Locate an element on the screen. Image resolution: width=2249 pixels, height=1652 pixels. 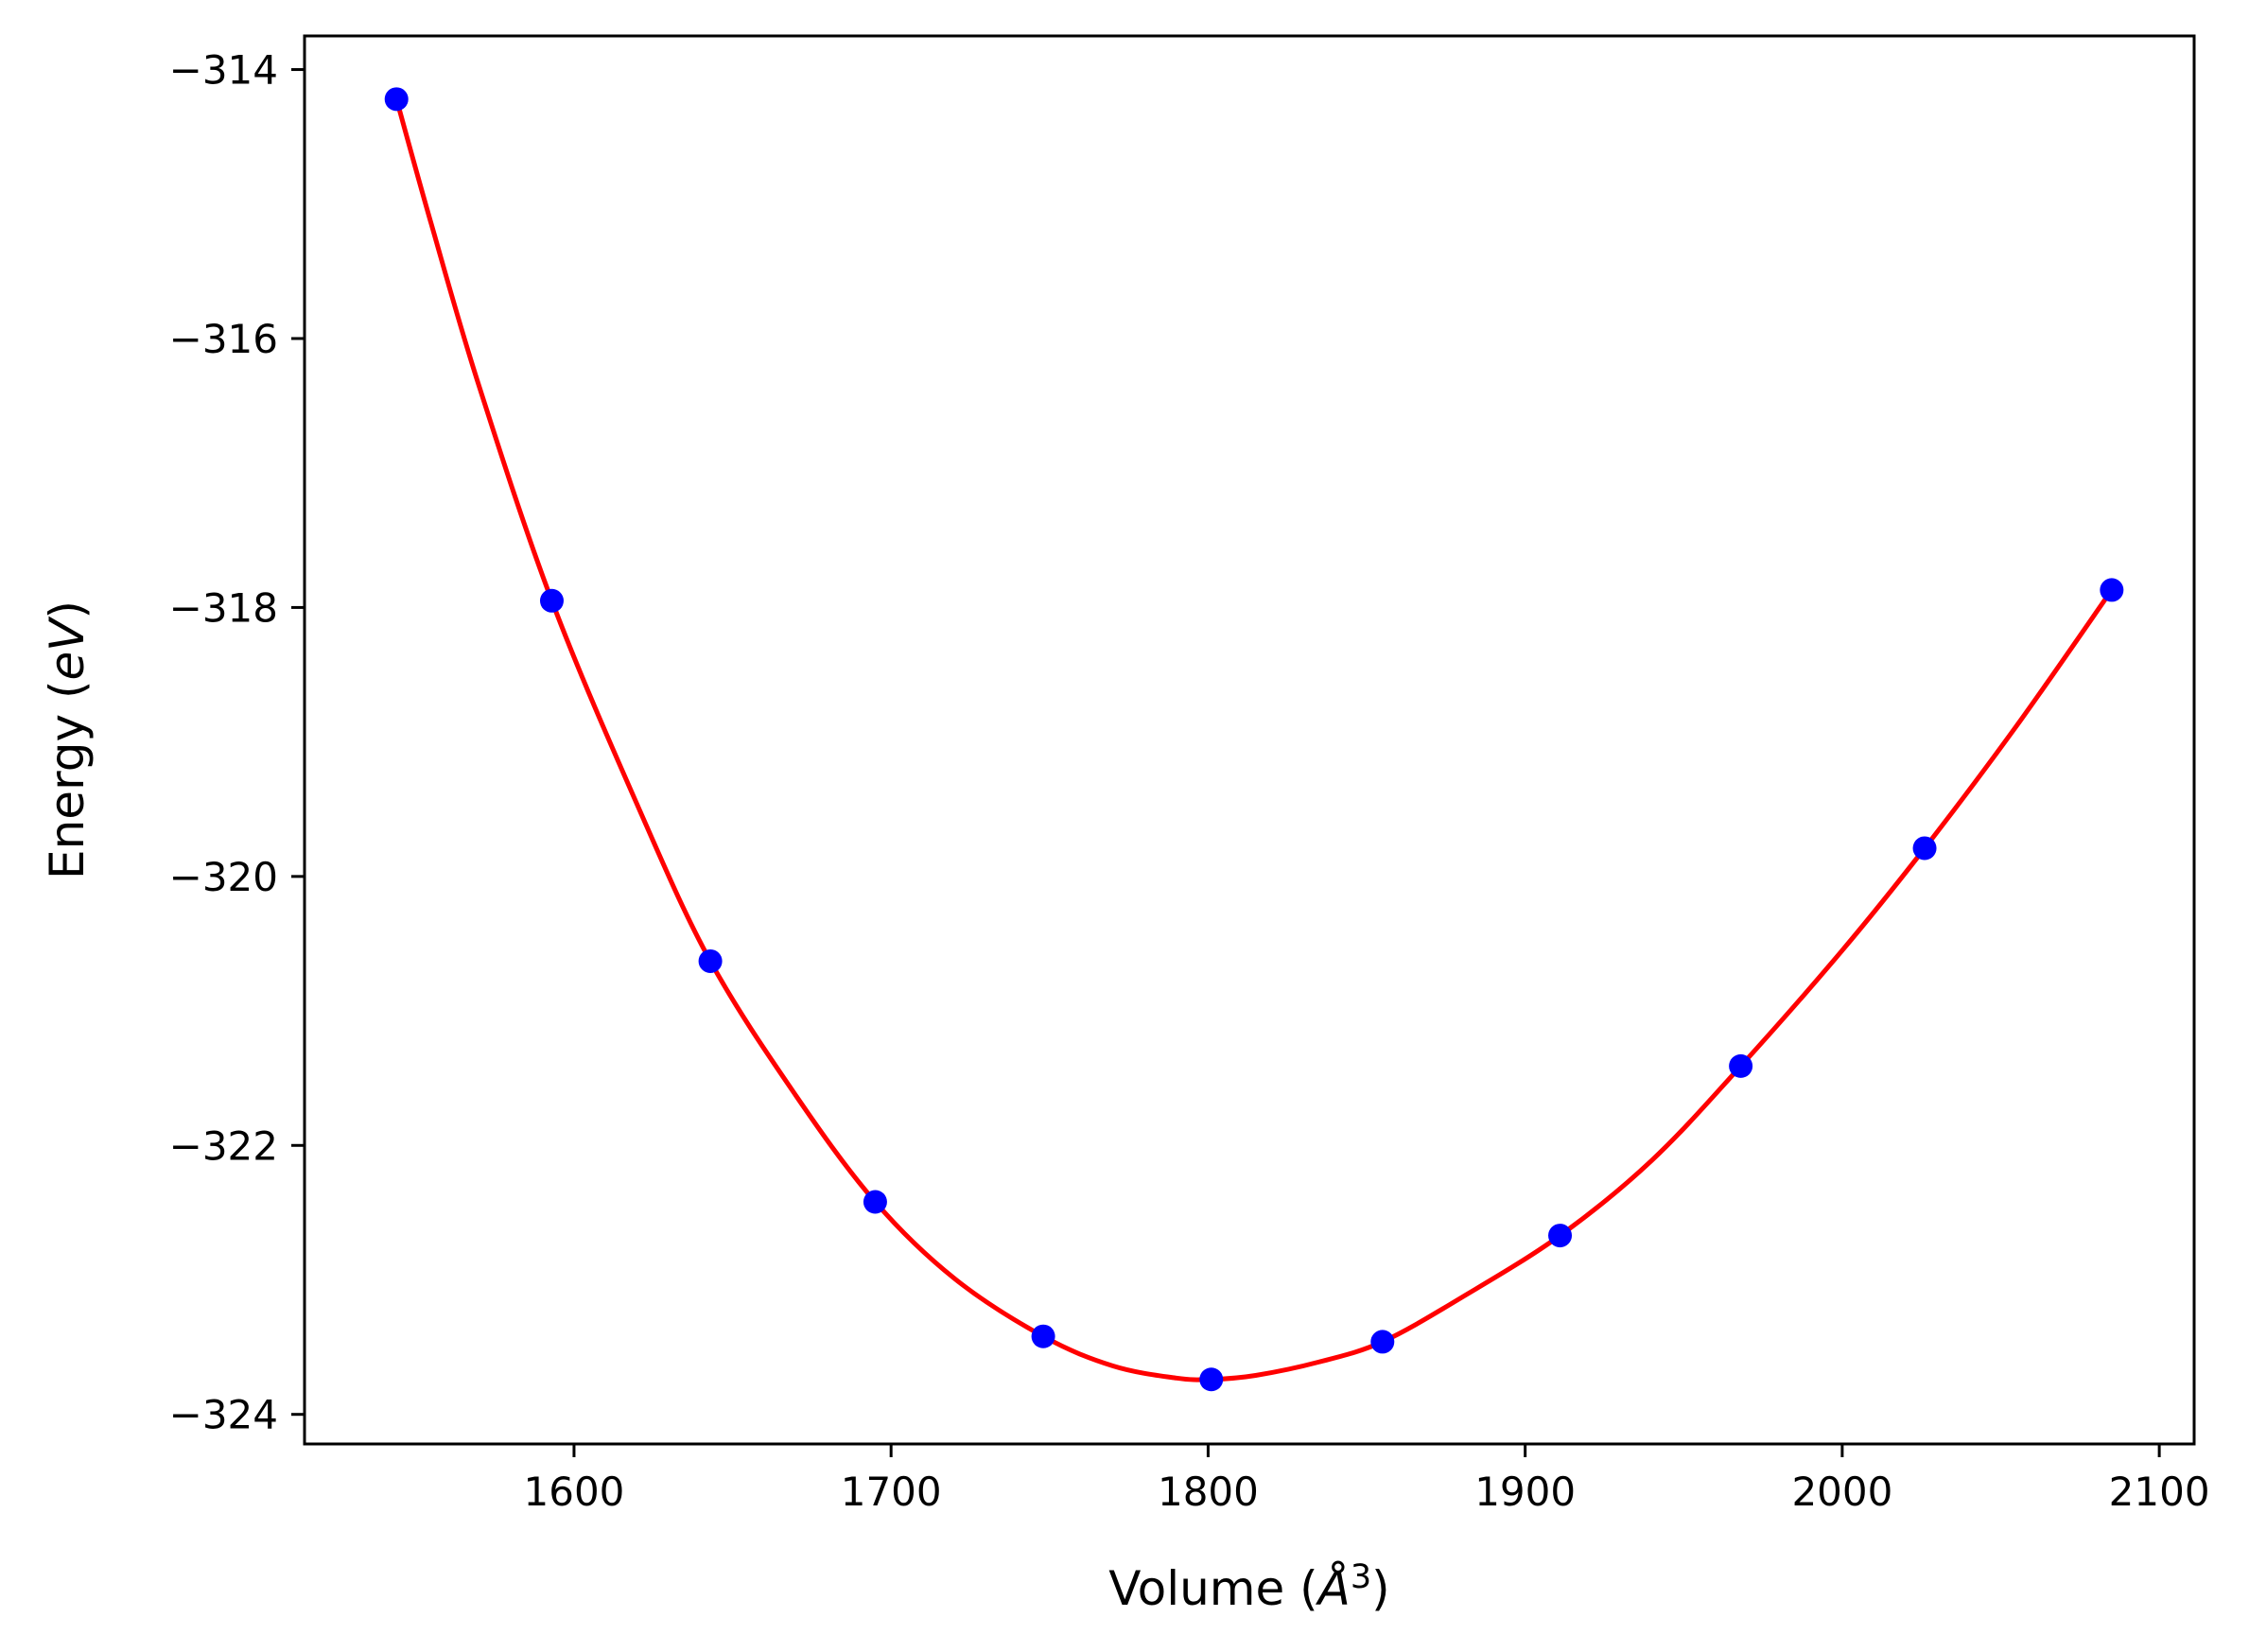
x-tick-label: 1700 is located at coordinates (892, 1492).